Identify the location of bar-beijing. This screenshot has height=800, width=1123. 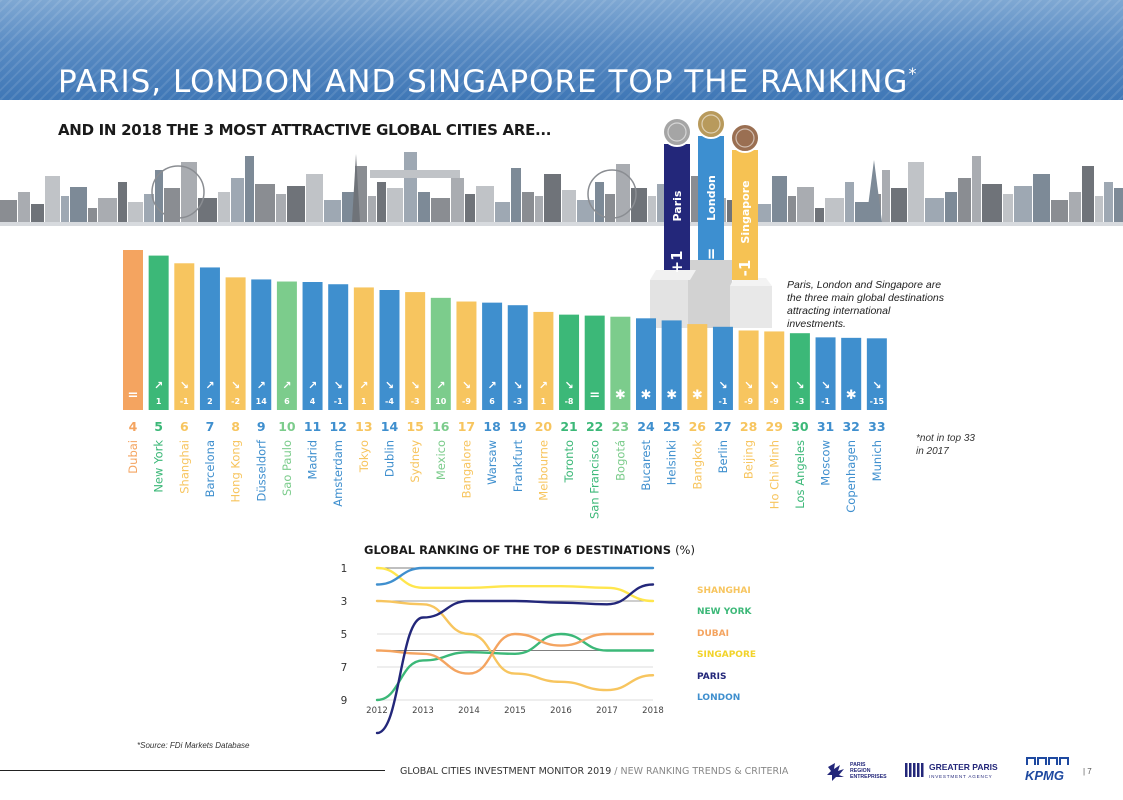
(748, 370).